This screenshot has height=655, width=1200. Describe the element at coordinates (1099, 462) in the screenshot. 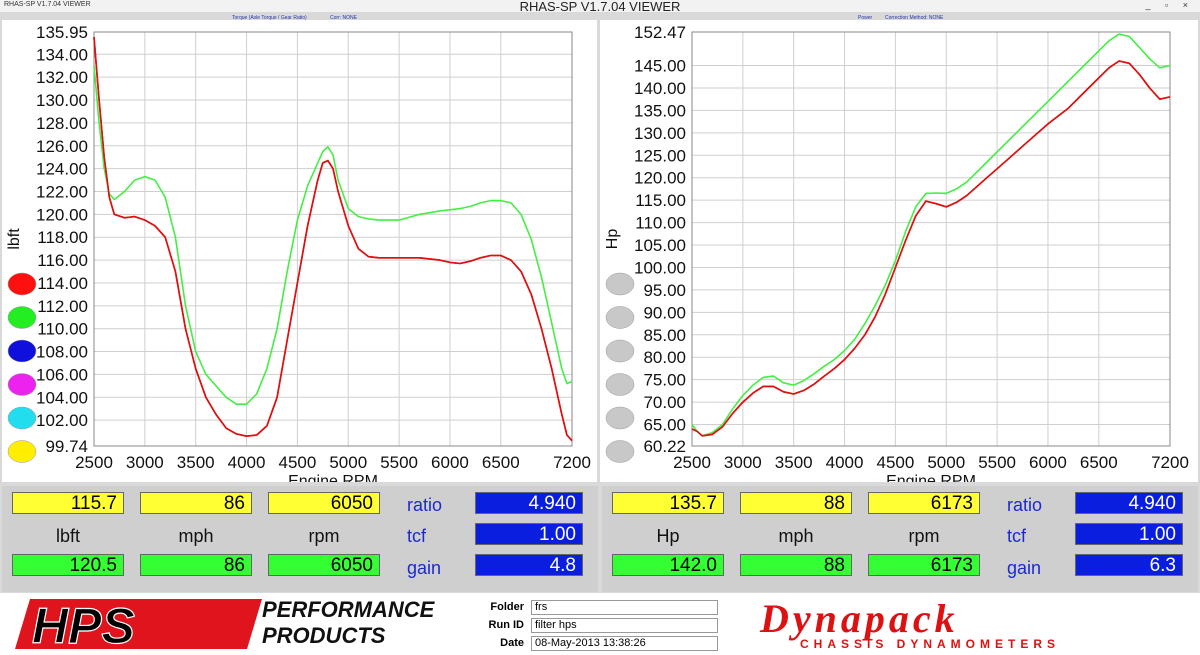

I see `x-tick-label: 6500` at that location.